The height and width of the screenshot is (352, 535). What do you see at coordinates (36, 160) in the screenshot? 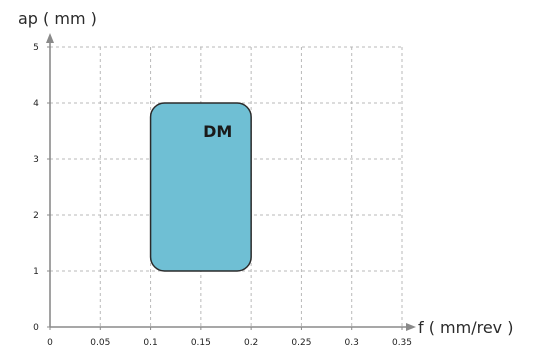
I see `y-tick-label: 3` at bounding box center [36, 160].